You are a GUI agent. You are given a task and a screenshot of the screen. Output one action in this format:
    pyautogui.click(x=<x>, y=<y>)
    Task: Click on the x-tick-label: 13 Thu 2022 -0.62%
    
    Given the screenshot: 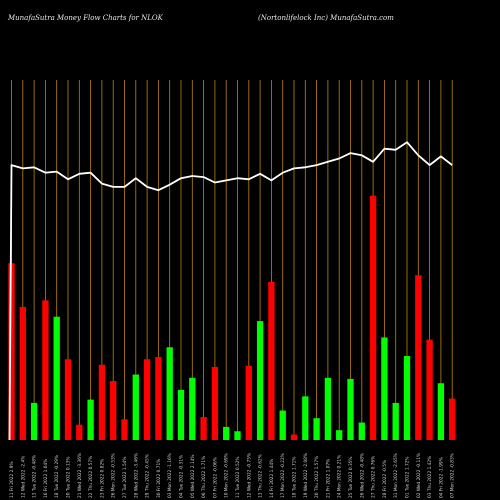 What is the action you would take?
    pyautogui.click(x=261, y=476)
    